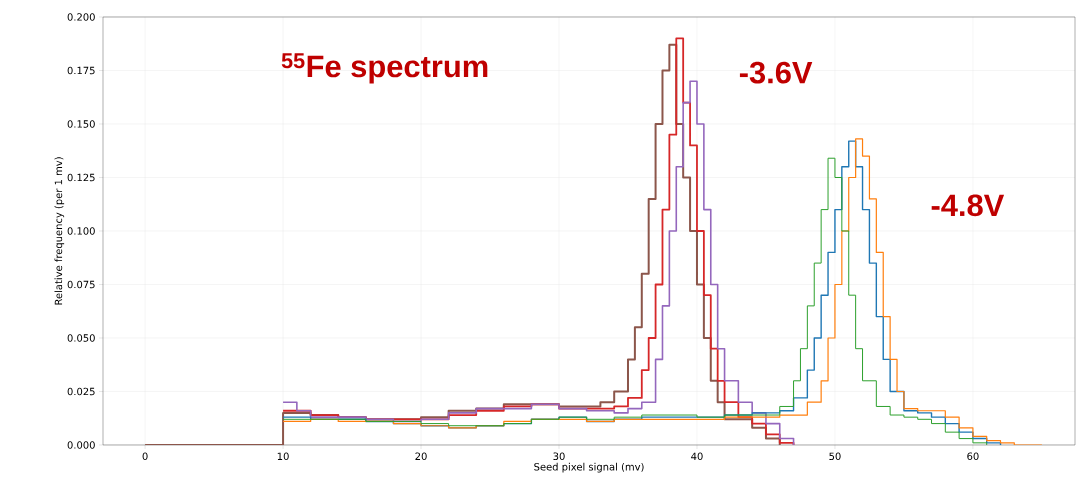  I want to click on x-tick-label: 60, so click(973, 456).